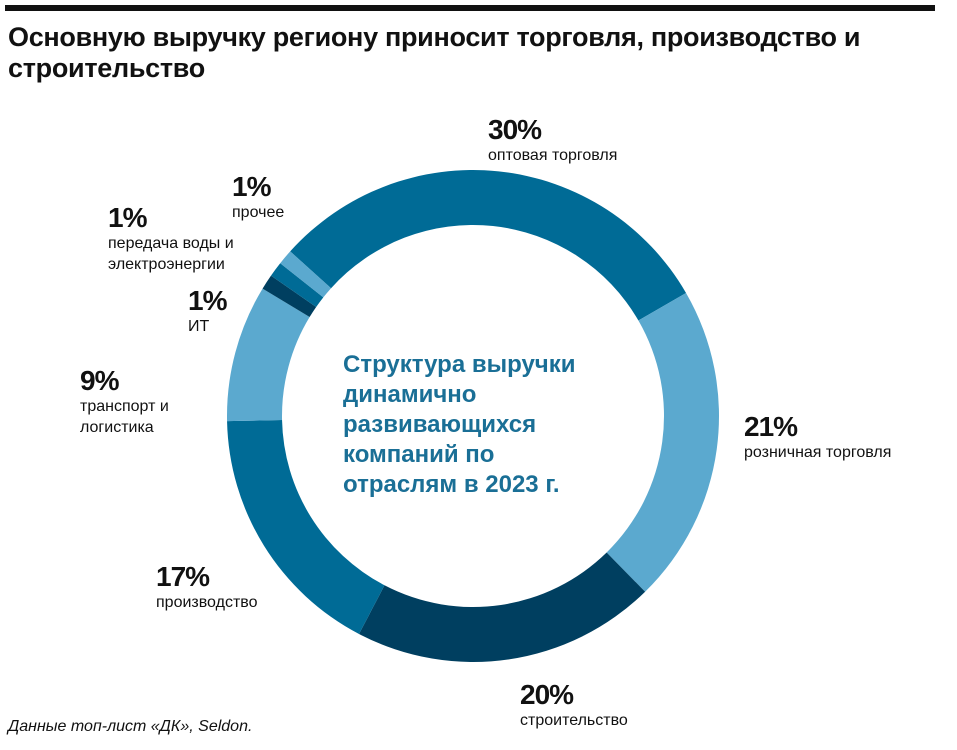 This screenshot has width=957, height=750. Describe the element at coordinates (515, 129) in the screenshot. I see `value-label: 30%` at that location.